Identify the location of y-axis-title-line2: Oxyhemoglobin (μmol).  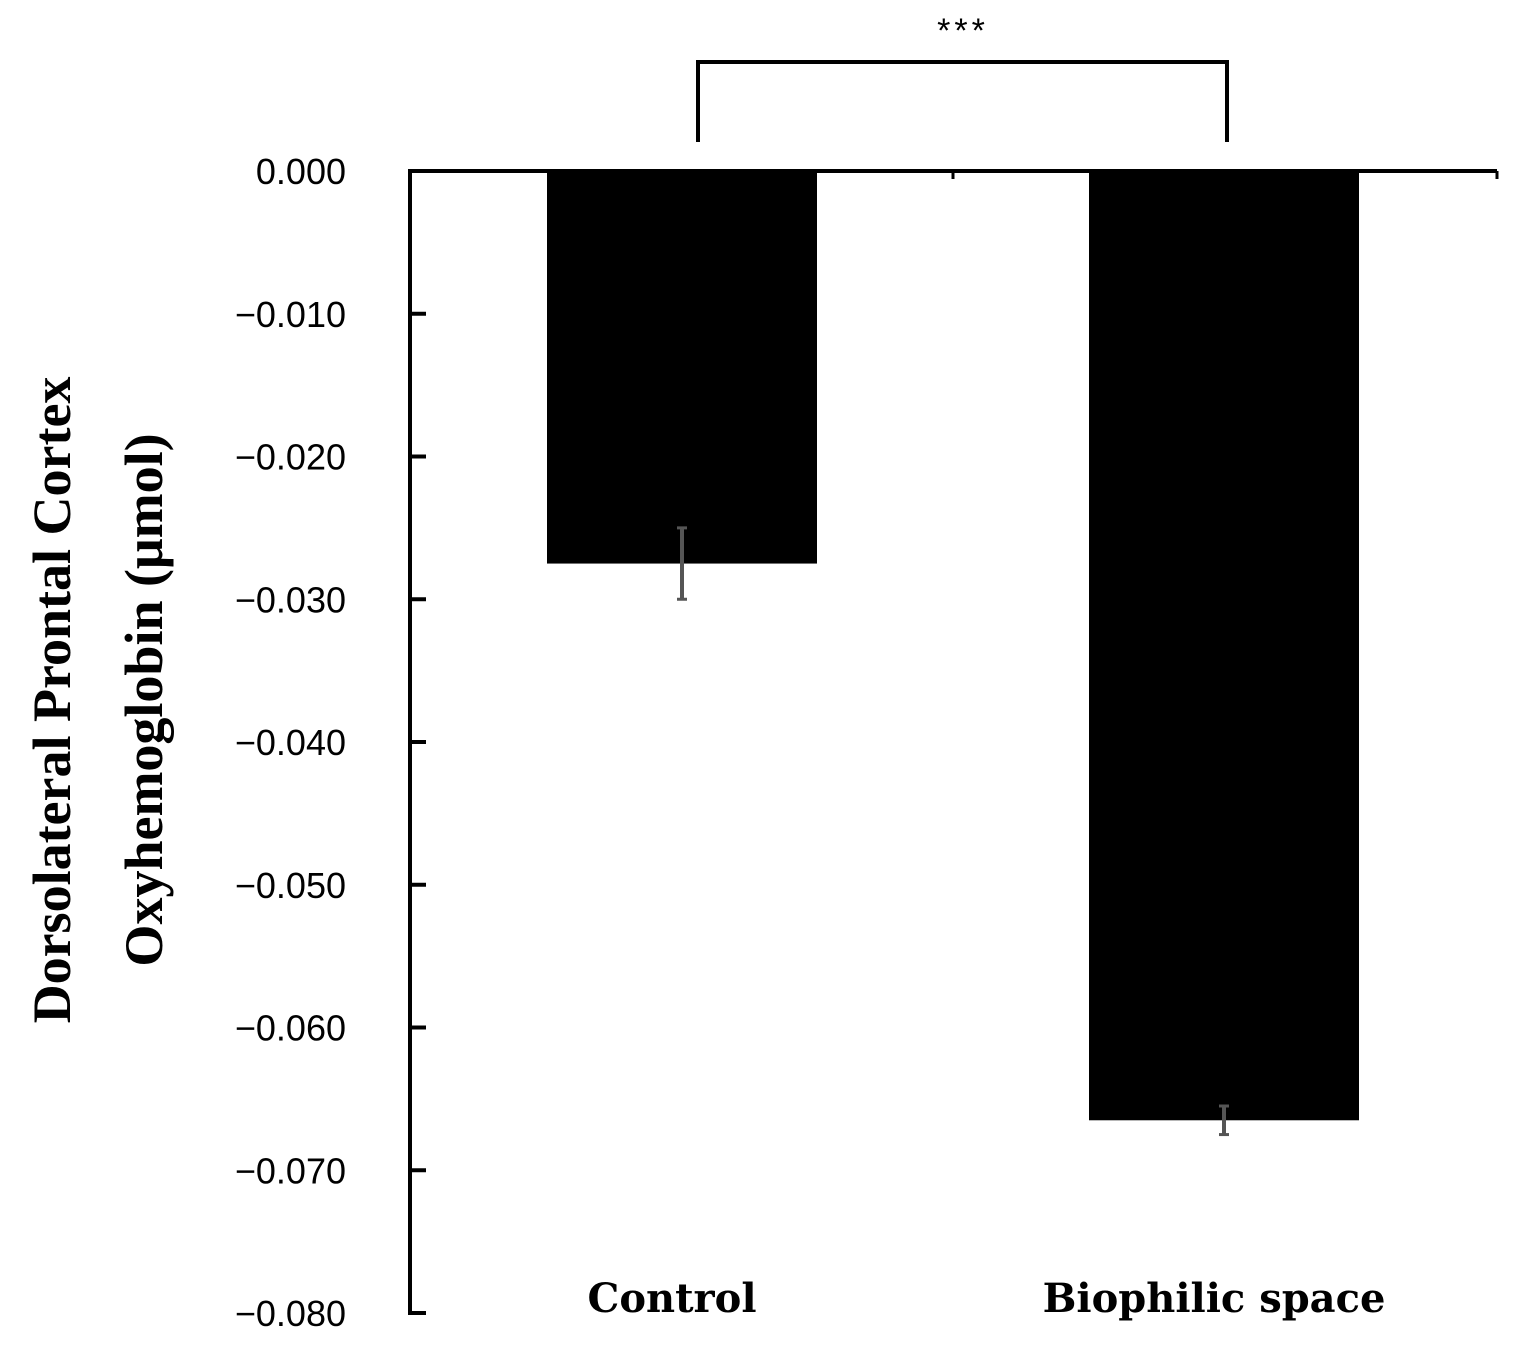
(144, 699).